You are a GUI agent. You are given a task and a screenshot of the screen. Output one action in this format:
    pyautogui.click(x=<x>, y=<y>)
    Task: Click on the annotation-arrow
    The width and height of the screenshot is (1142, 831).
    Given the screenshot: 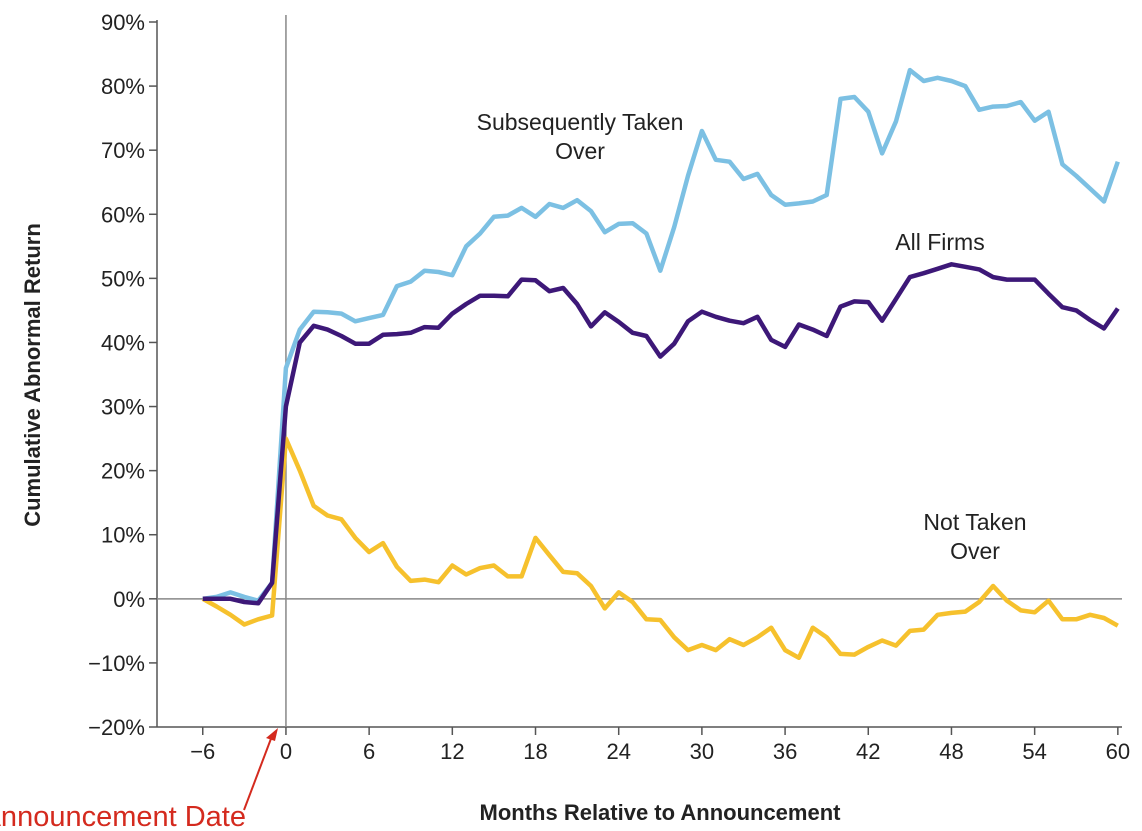 What is the action you would take?
    pyautogui.click(x=258, y=773)
    